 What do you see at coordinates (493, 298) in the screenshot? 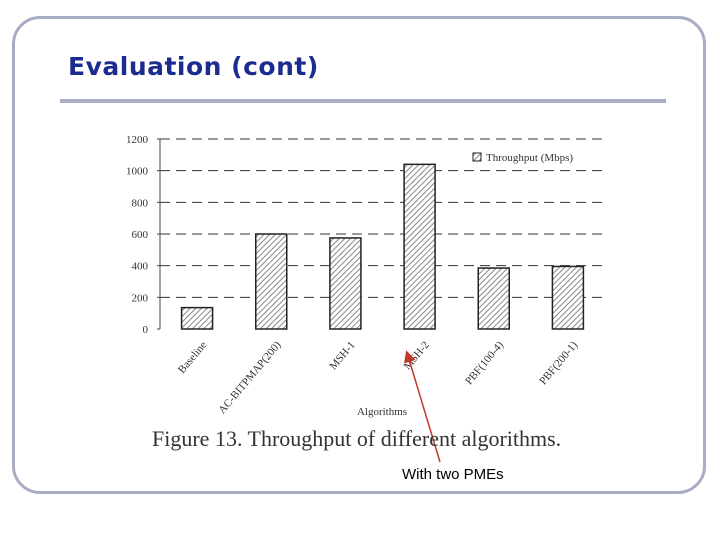
I see `bar-pbf-100-4-` at bounding box center [493, 298].